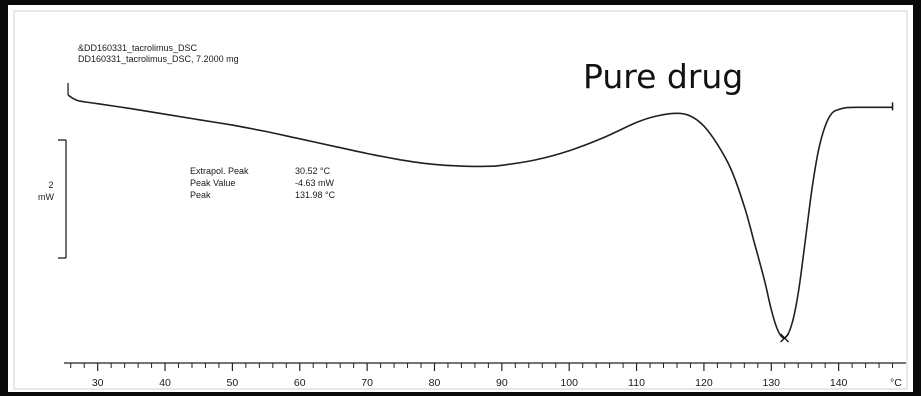 Image resolution: width=921 pixels, height=396 pixels. I want to click on top-border, so click(460, 2).